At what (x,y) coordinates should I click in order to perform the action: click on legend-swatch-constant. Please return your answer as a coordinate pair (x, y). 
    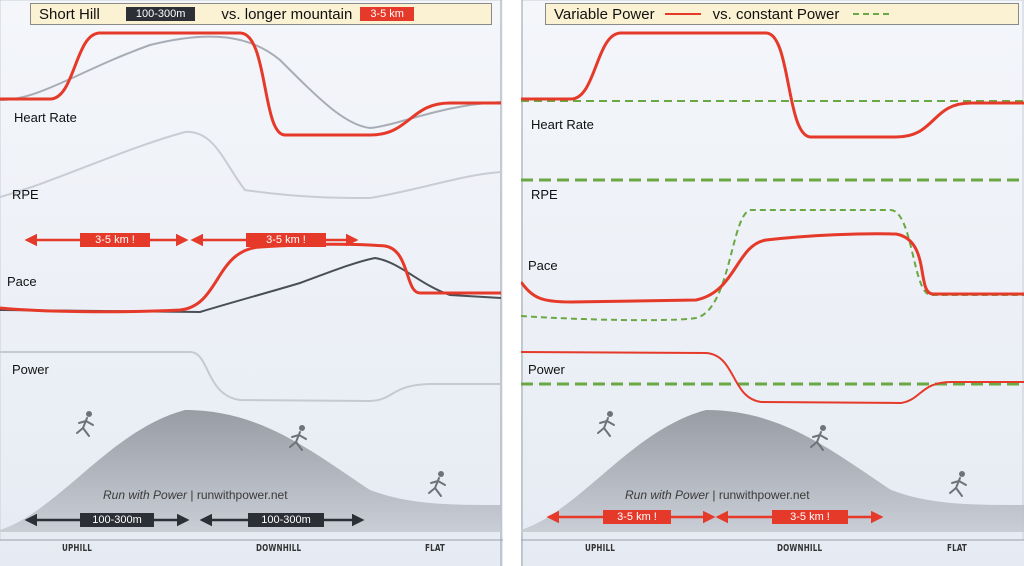
    Looking at the image, I should click on (871, 14).